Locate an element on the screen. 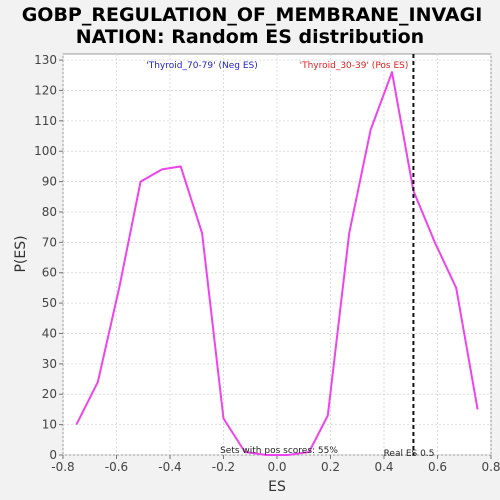 The image size is (500, 500). x-tick-label: 0.4 is located at coordinates (383, 467).